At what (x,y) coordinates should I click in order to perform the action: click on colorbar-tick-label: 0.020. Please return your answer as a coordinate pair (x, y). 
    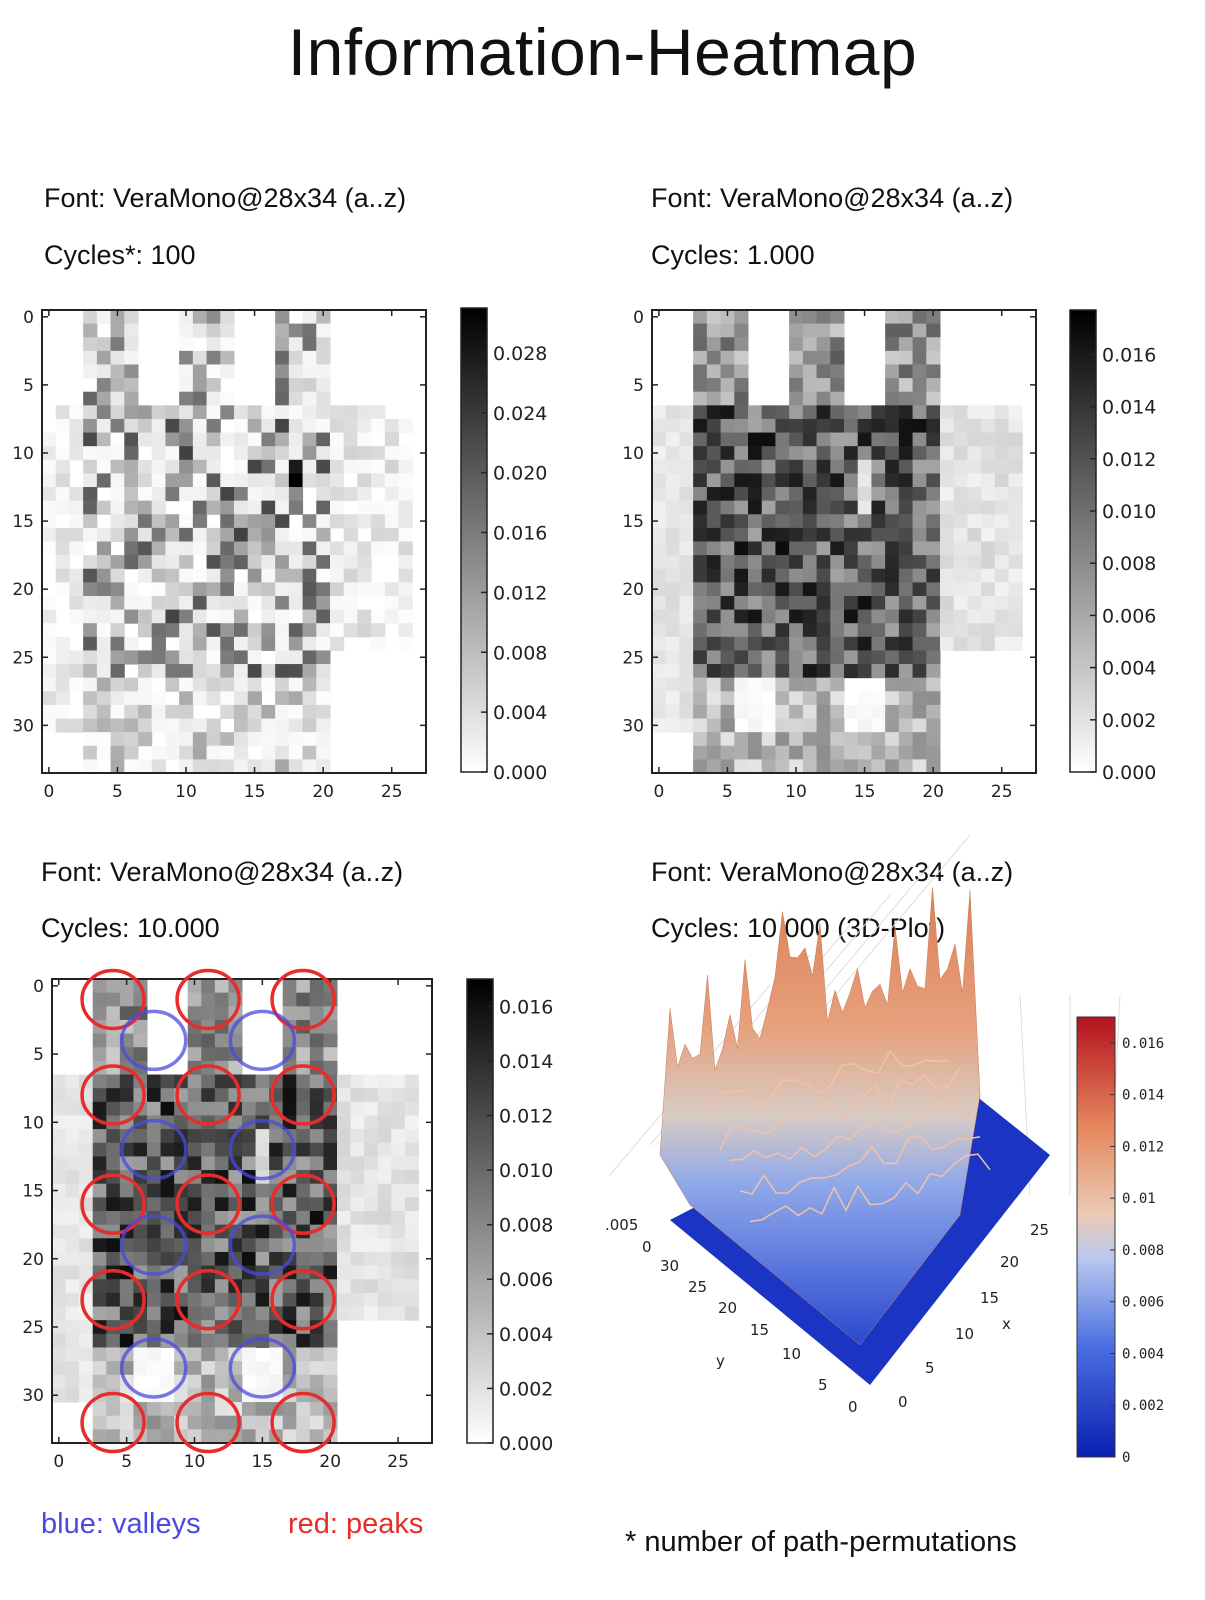
    Looking at the image, I should click on (520, 474).